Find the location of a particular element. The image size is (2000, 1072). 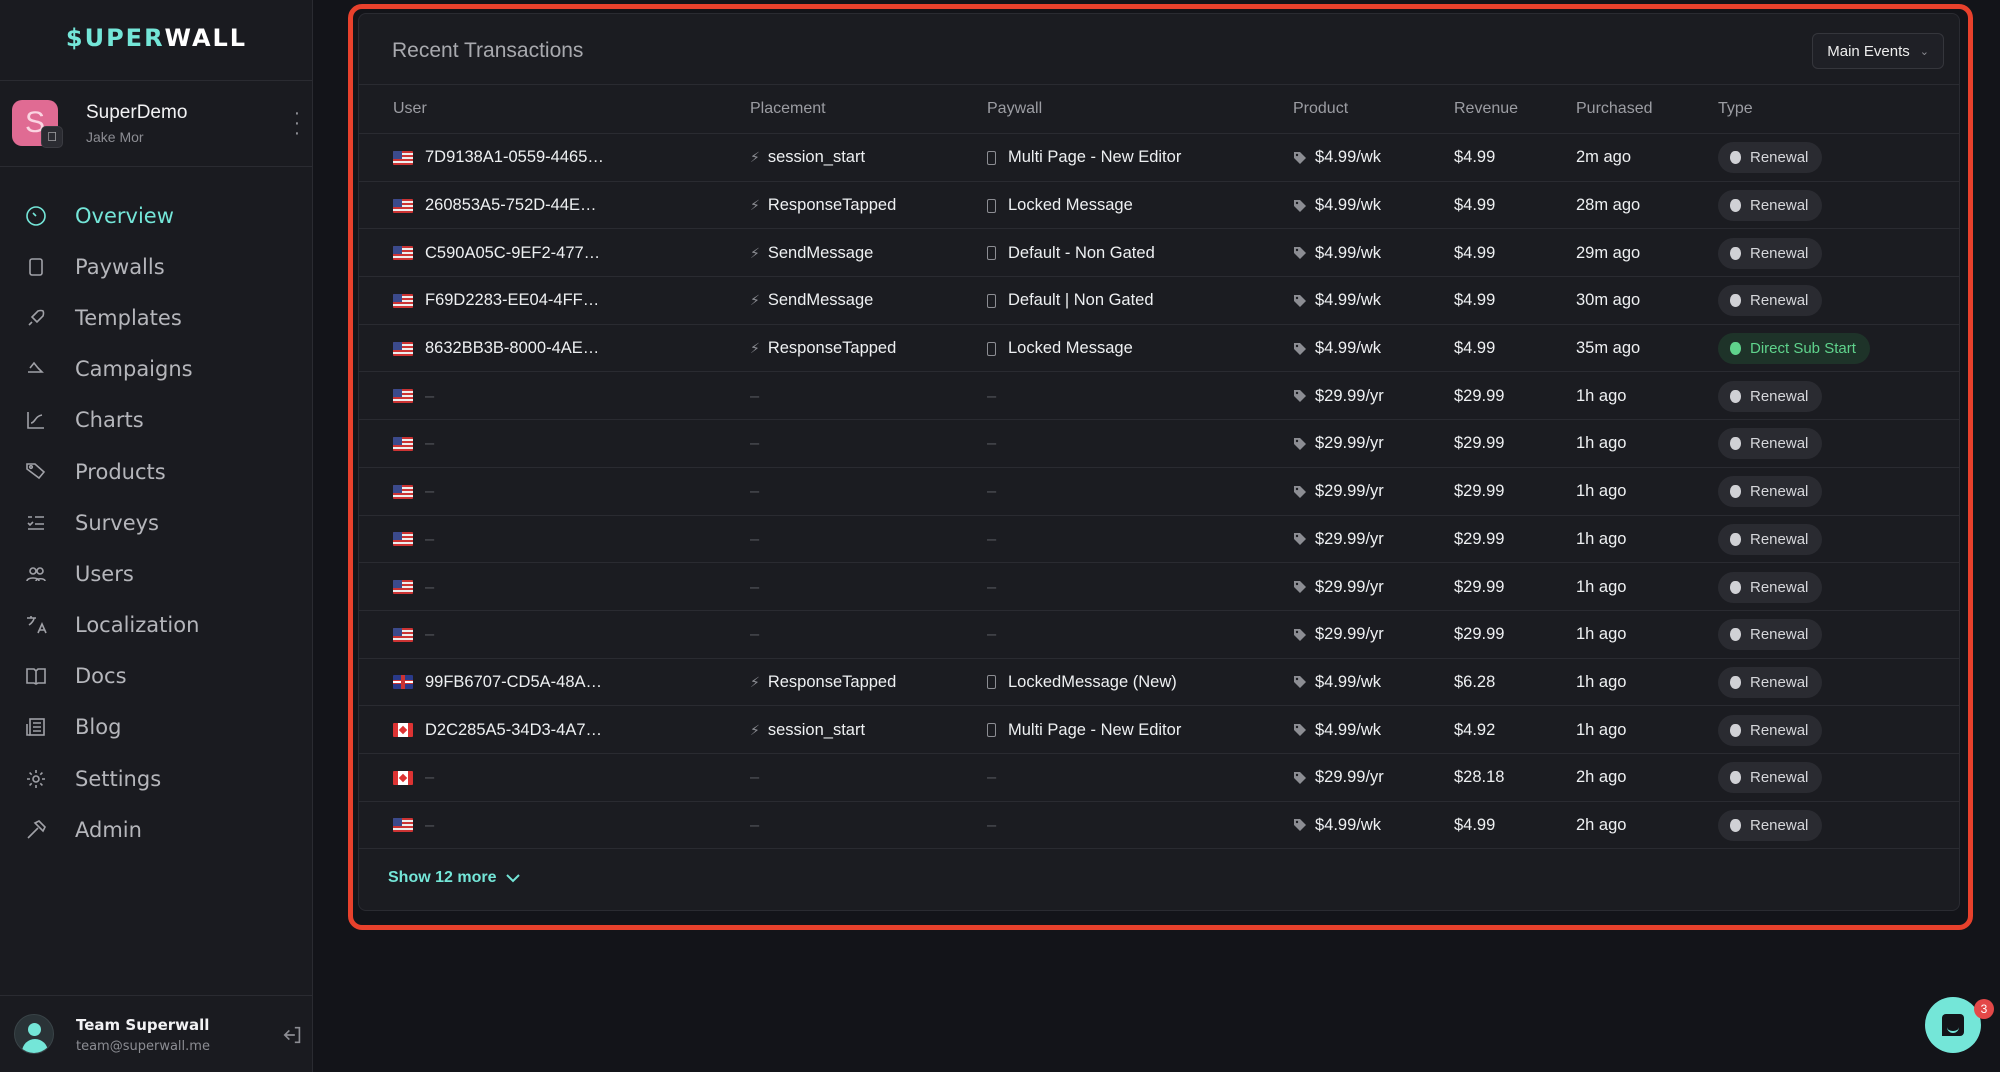

event-filter-dropdown: Main Events ⌄ is located at coordinates (1878, 51).